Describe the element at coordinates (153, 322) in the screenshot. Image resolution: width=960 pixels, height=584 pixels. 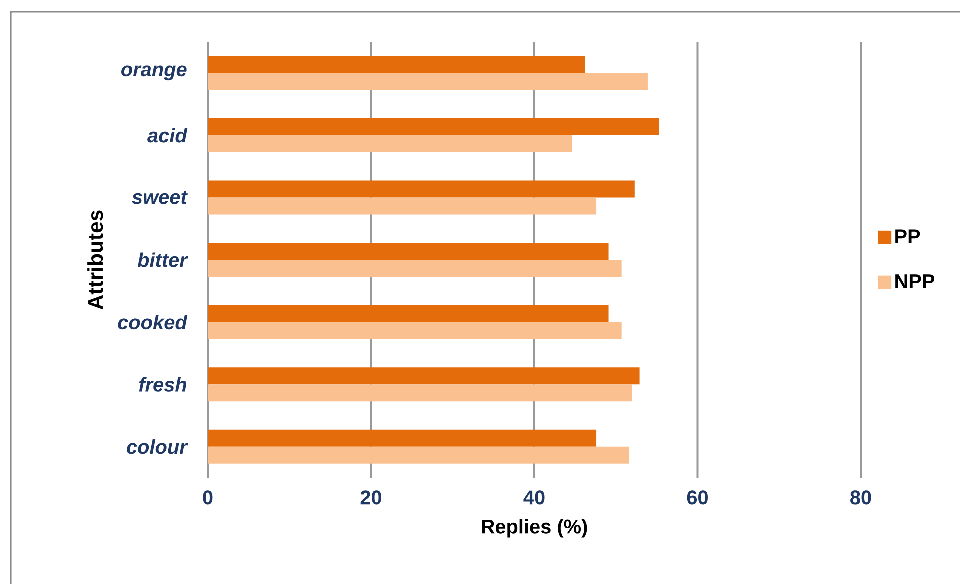
I see `y-tick-label: cooked` at that location.